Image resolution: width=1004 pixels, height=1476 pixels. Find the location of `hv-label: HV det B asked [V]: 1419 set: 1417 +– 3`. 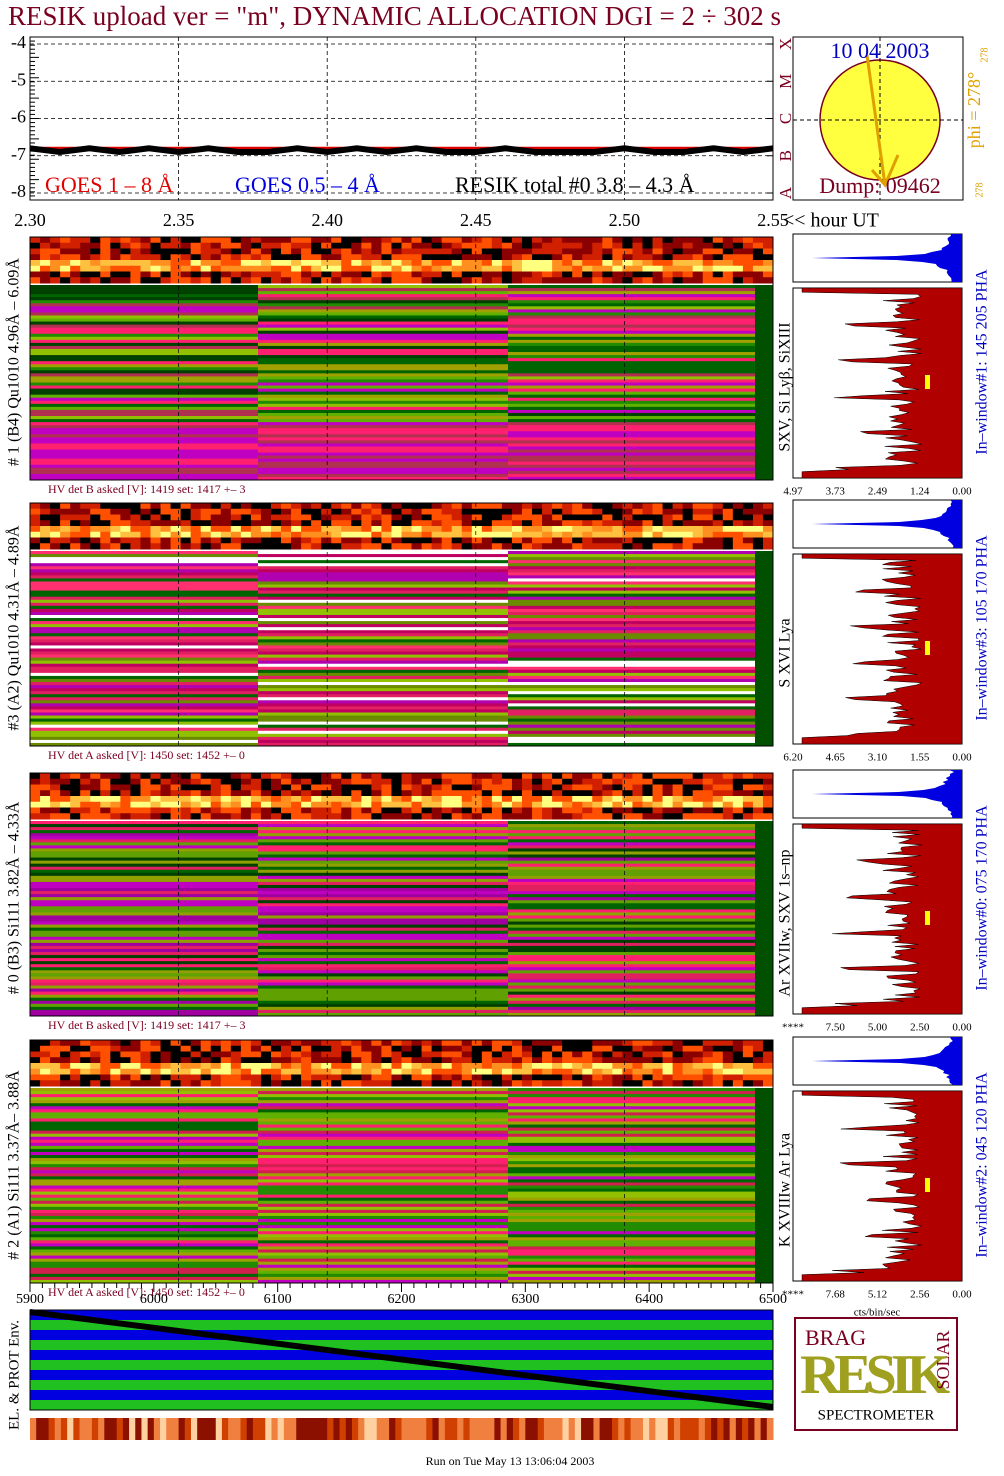

hv-label: HV det B asked [V]: 1419 set: 1417 +– 3 is located at coordinates (147, 1025).